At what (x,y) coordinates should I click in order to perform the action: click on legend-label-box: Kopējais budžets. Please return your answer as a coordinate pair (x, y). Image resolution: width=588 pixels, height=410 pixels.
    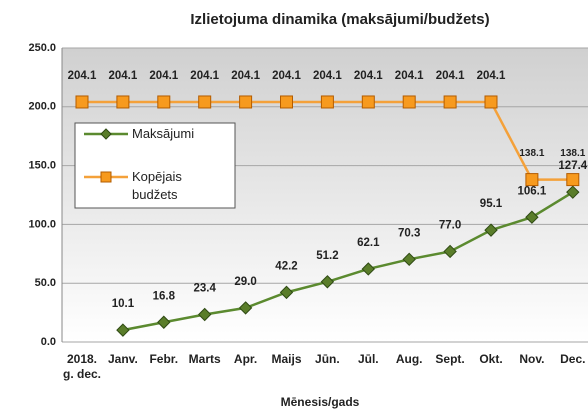
    Looking at the image, I should click on (157, 185).